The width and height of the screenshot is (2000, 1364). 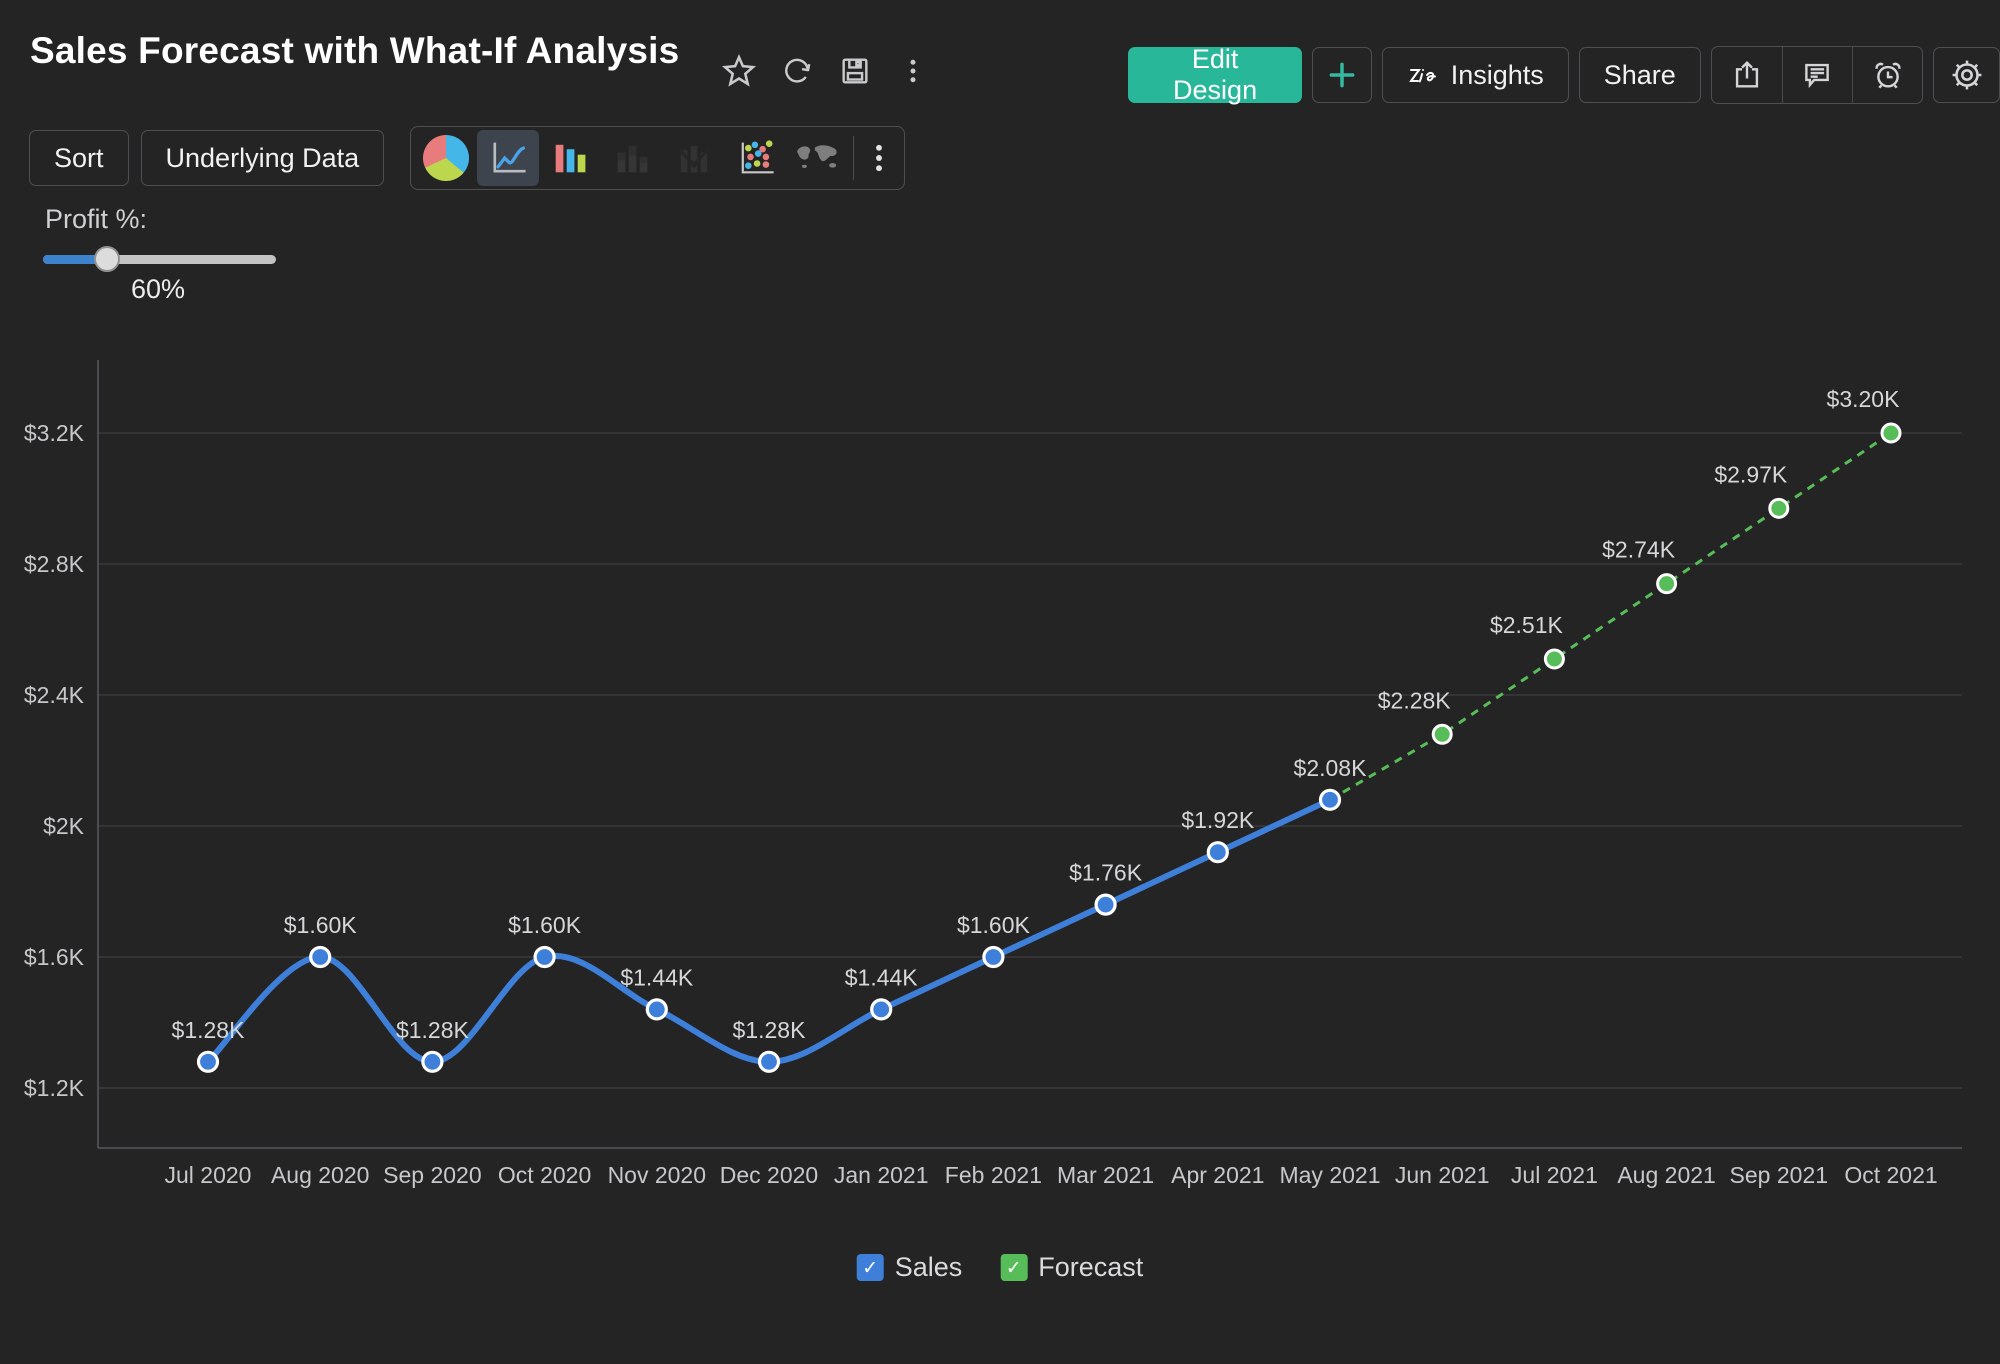 I want to click on add-button, so click(x=1342, y=75).